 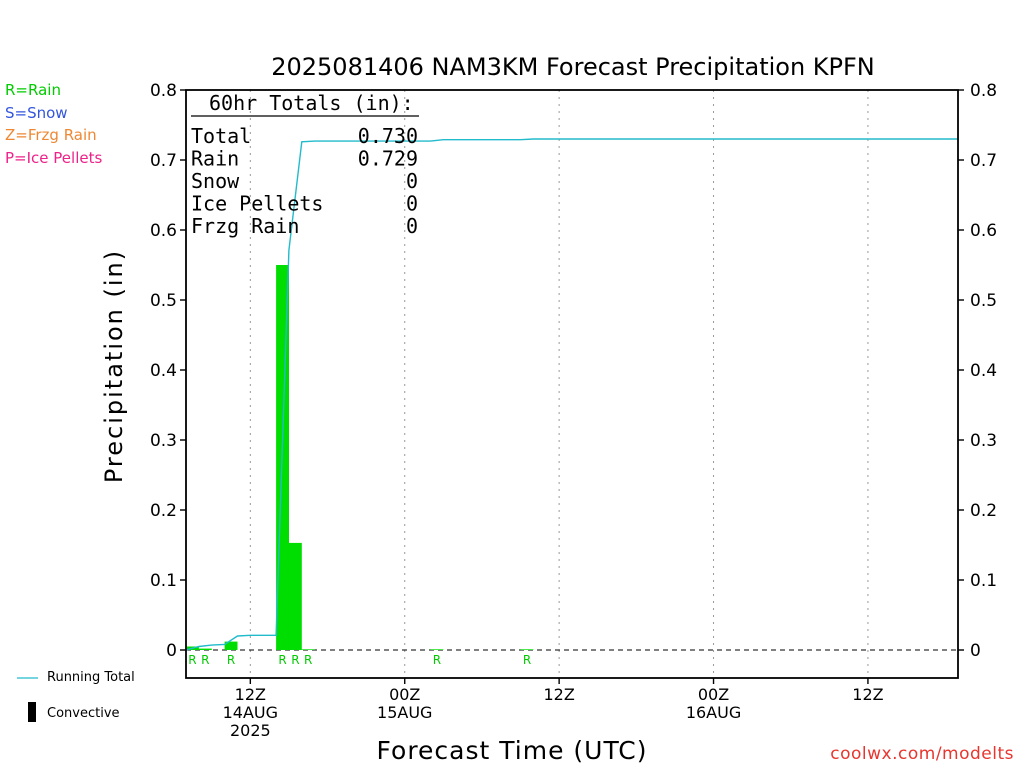 I want to click on y-tick-label-left: 0.1, so click(x=163, y=581).